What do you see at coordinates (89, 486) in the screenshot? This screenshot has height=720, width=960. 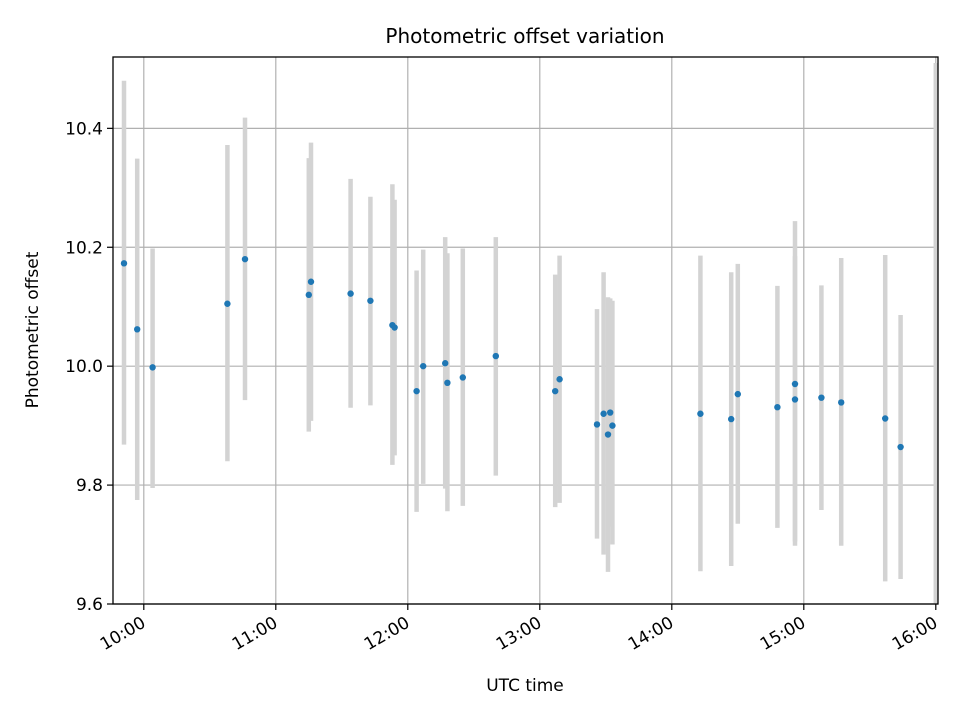 I see `y-tick-label: 9.8` at bounding box center [89, 486].